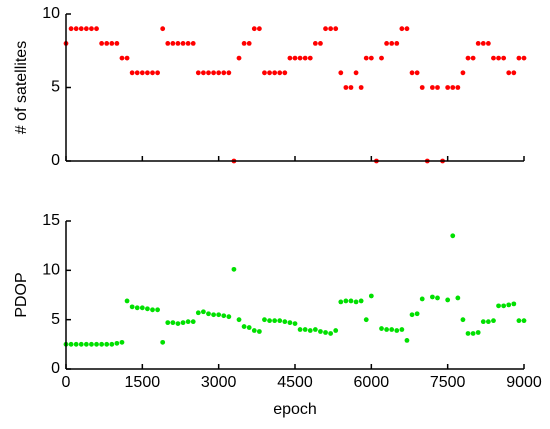  What do you see at coordinates (55, 87) in the screenshot?
I see `y-tick-label: 5` at bounding box center [55, 87].